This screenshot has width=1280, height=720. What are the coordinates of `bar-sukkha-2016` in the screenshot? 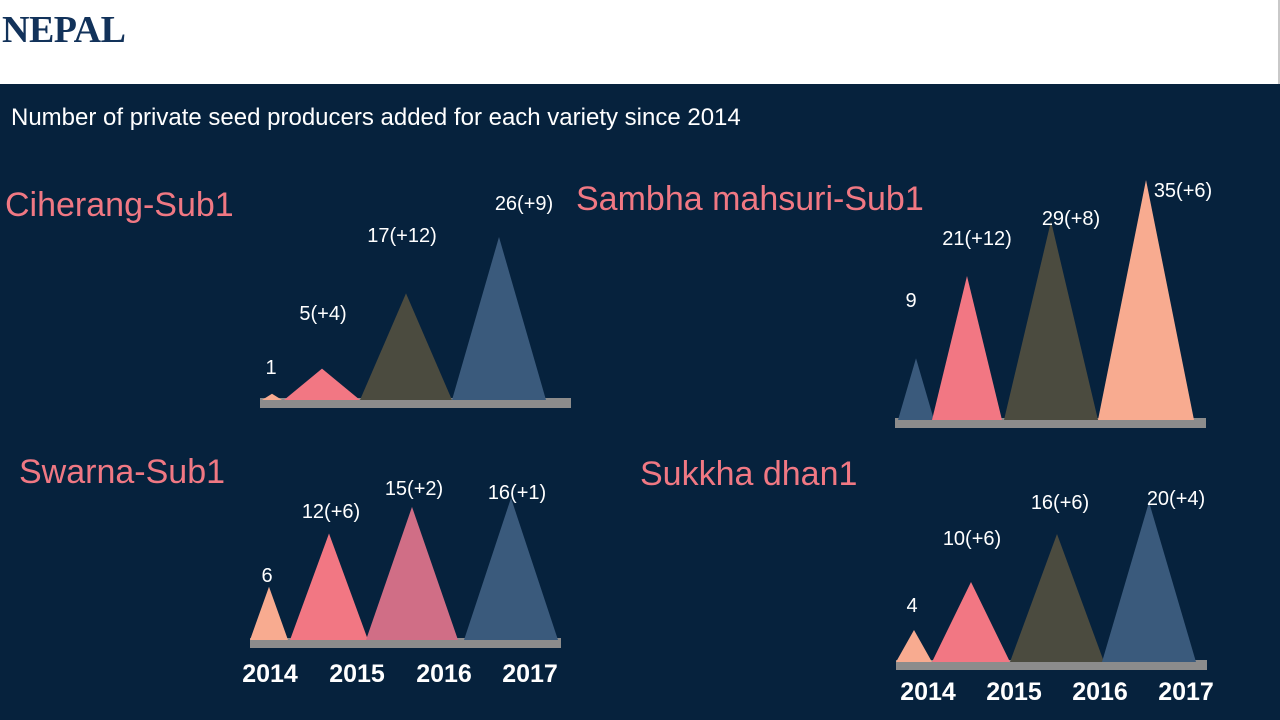 It's located at (1057, 598).